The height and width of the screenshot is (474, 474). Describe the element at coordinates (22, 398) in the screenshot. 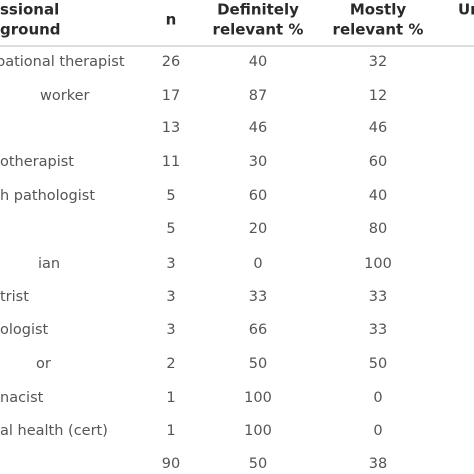

I see `row-label: nacist` at that location.